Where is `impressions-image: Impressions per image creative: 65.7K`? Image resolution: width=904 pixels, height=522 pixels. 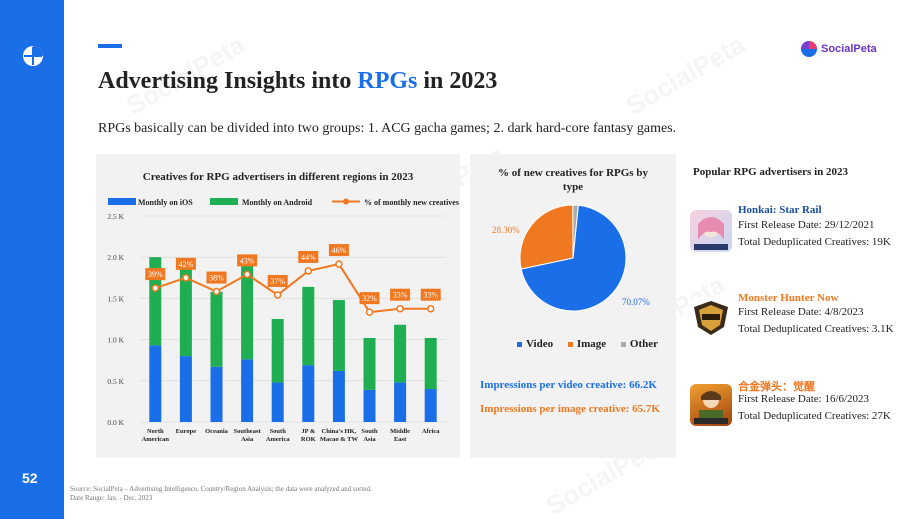
impressions-image: Impressions per image creative: 65.7K is located at coordinates (570, 409).